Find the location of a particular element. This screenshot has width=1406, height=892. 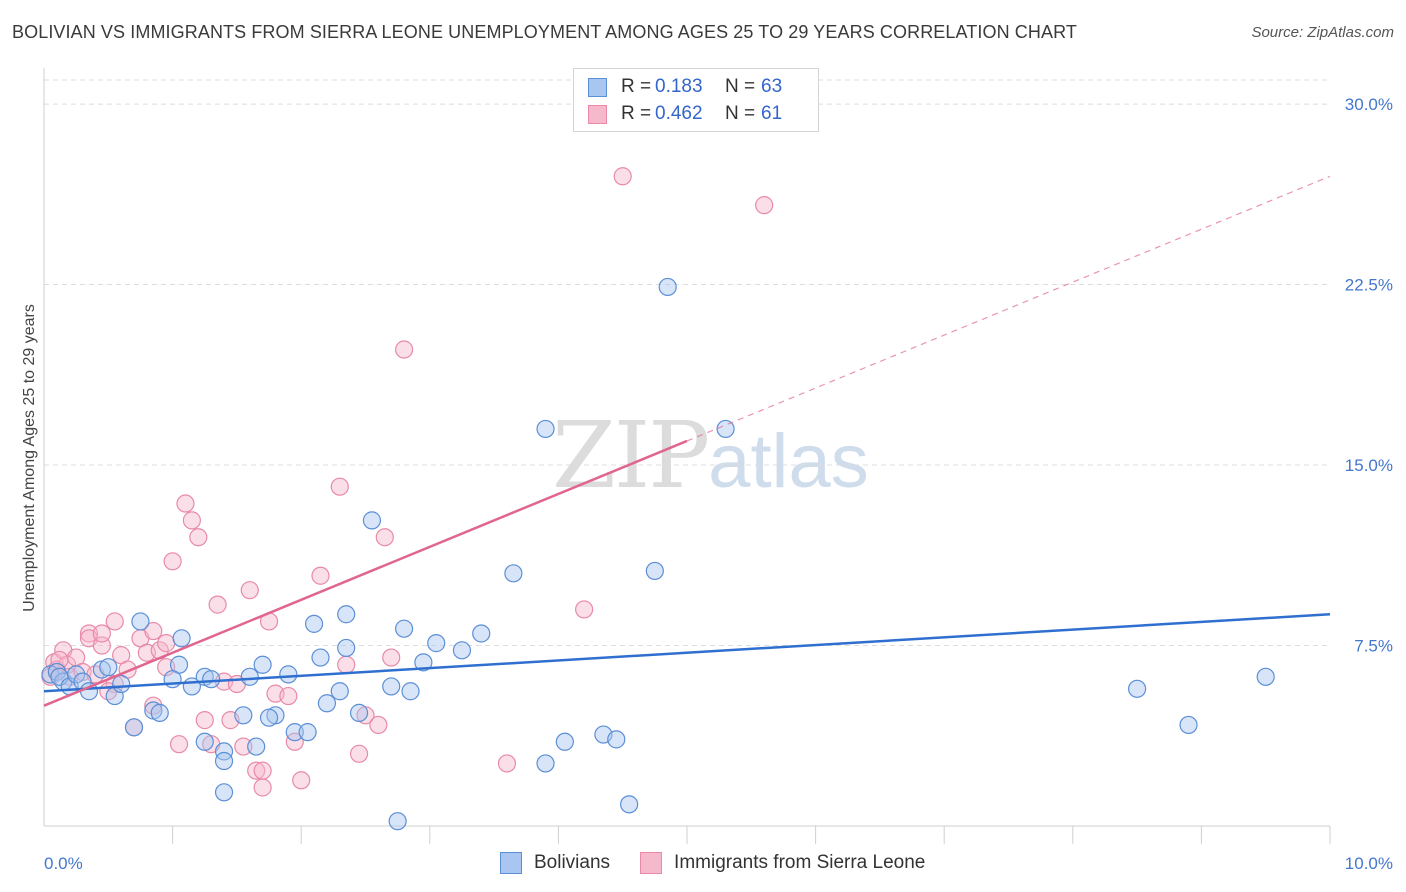

legend-item-sierra-leone: Immigrants from Sierra Leone is located at coordinates (782, 863).